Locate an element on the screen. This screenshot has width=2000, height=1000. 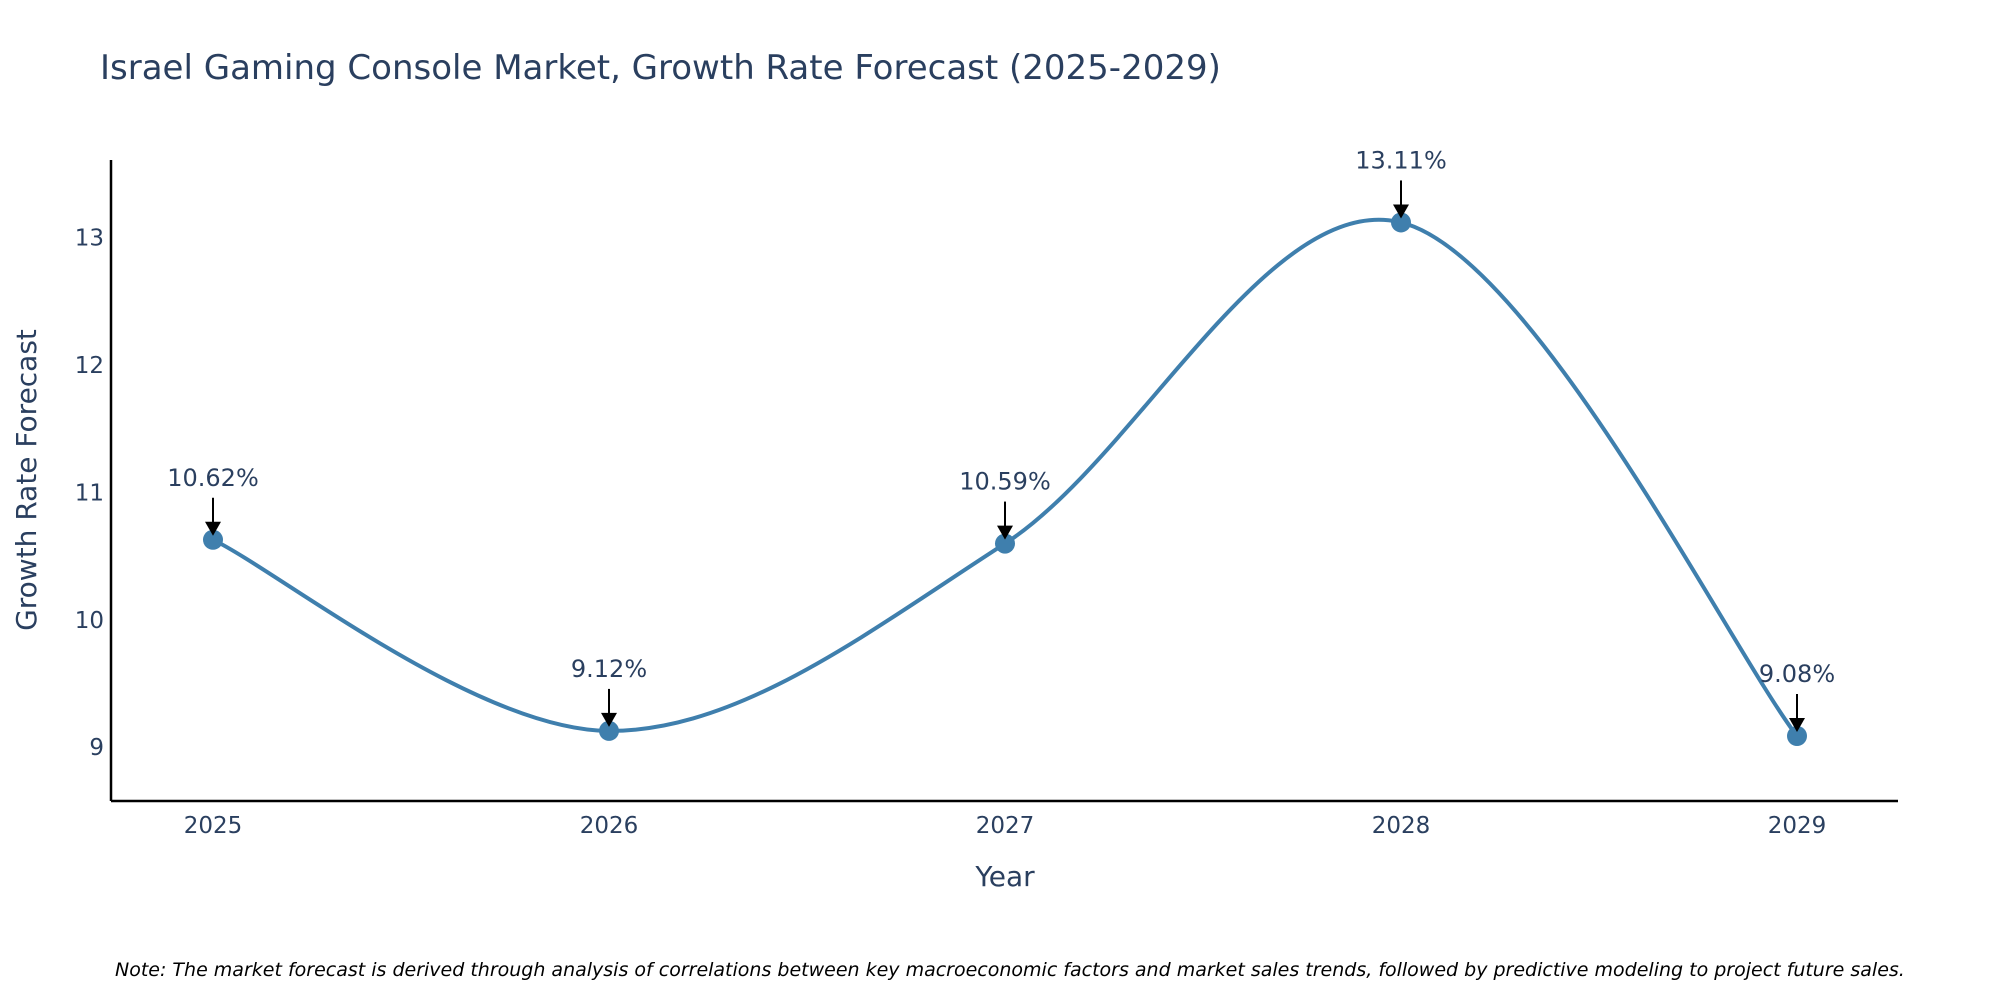
y-tick-label: 9 is located at coordinates (96, 748).